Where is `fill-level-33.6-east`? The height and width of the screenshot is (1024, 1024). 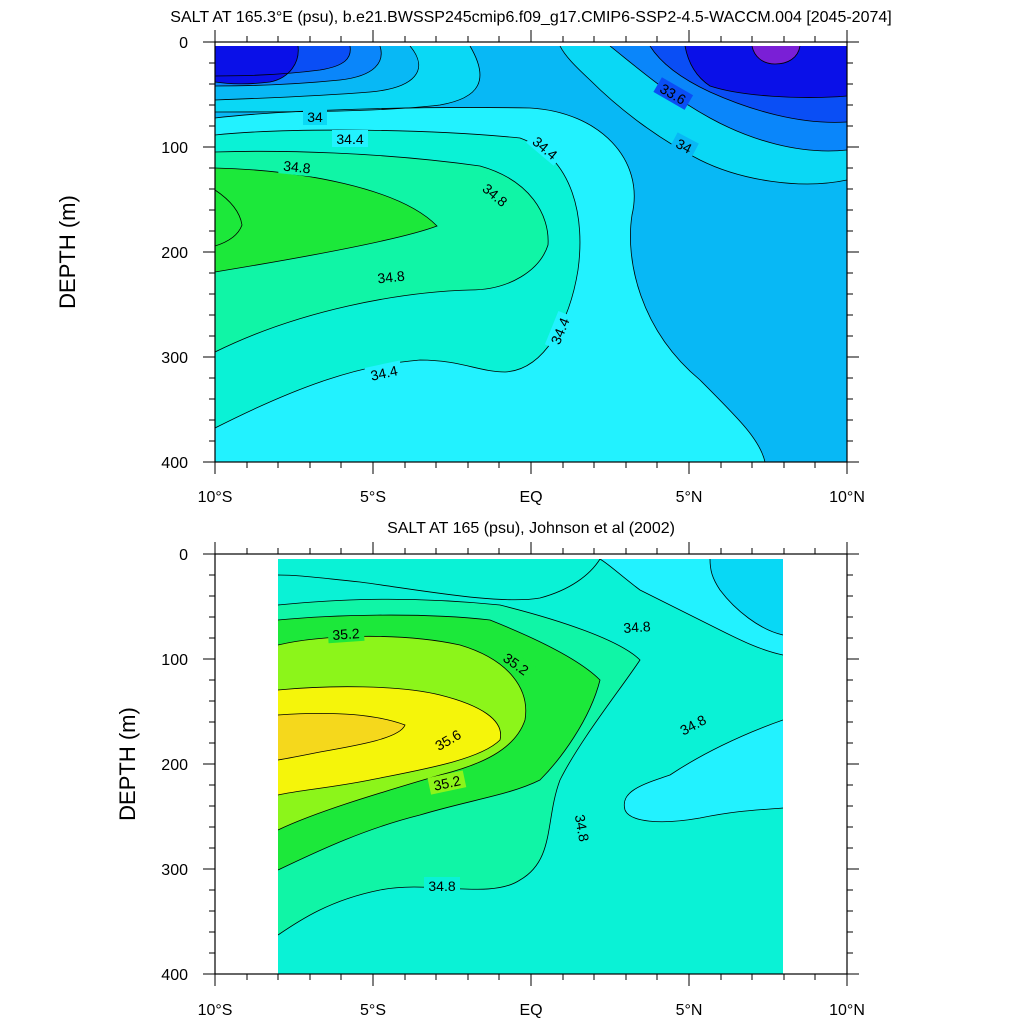
fill-level-33.6-east is located at coordinates (766, 72).